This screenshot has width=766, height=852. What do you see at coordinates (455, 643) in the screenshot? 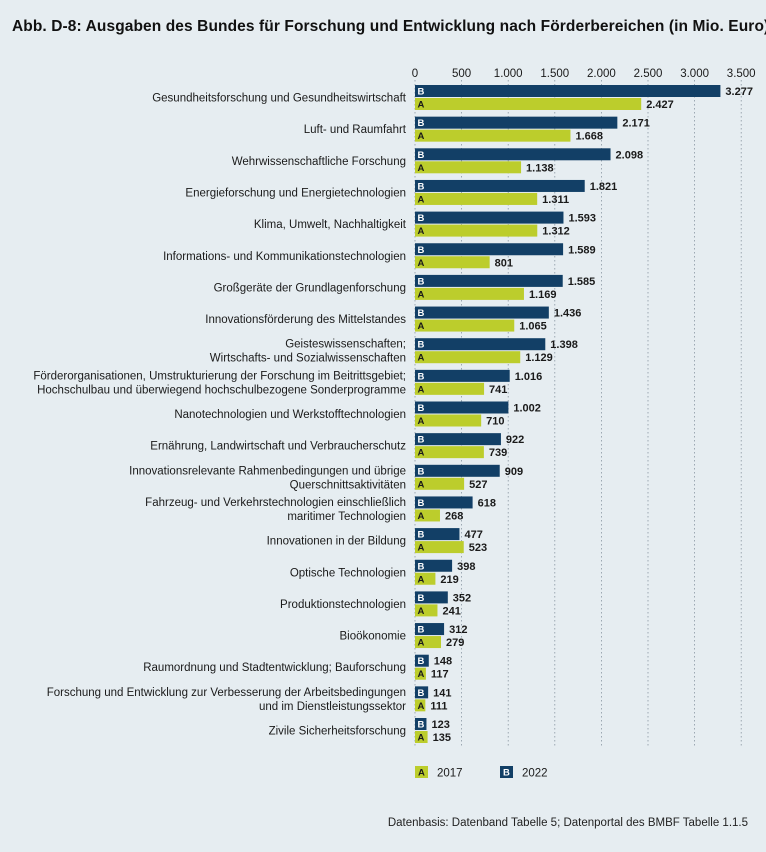
I see `data-label: 279` at bounding box center [455, 643].